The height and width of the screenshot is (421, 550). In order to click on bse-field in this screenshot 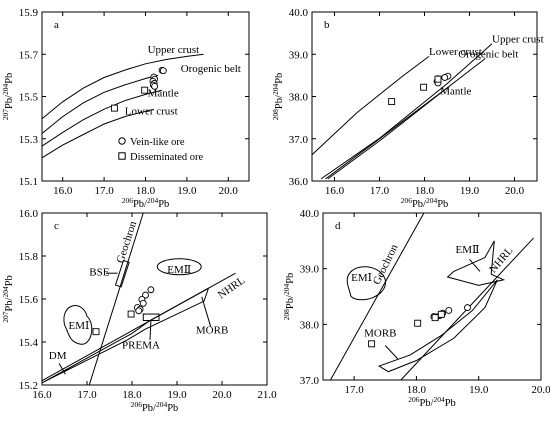, I will do `click(122, 273)`.